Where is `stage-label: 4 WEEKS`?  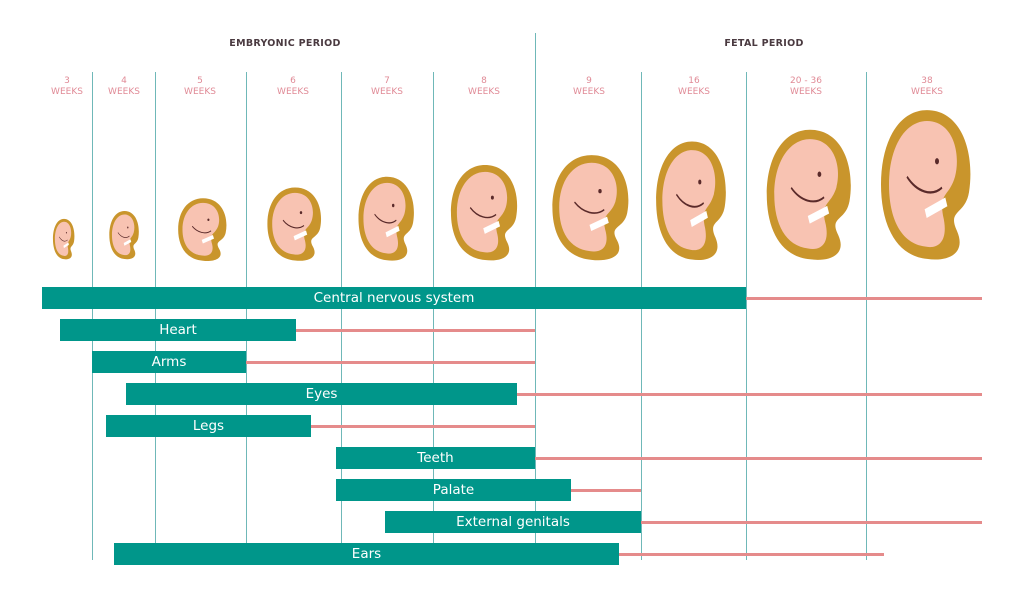 stage-label: 4 WEEKS is located at coordinates (124, 87).